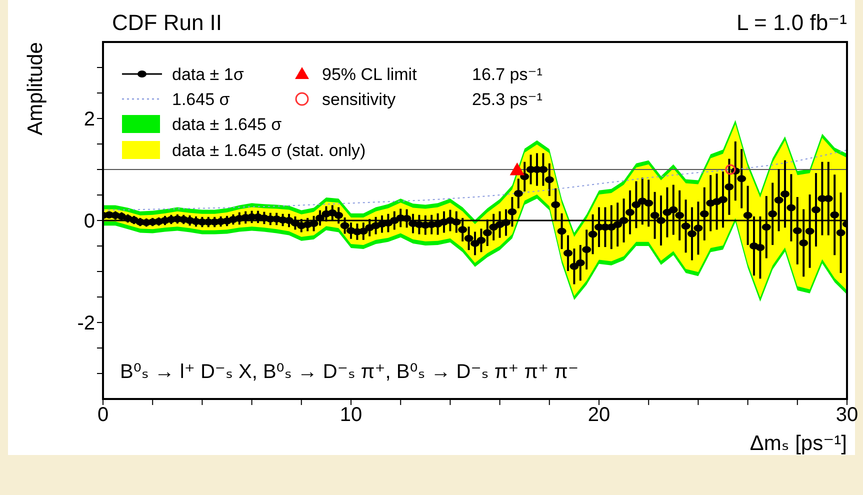  Describe the element at coordinates (599, 415) in the screenshot. I see `x-tick-label: 20` at that location.